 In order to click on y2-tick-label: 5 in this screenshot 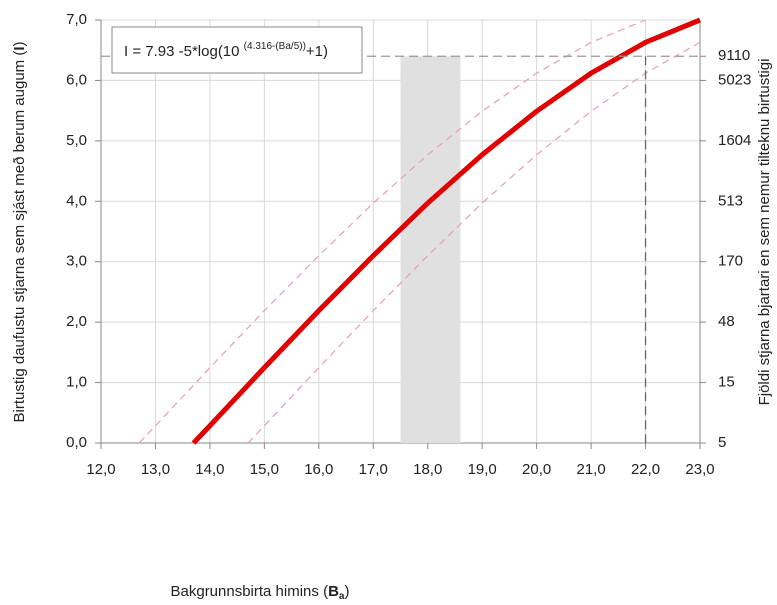, I will do `click(722, 442)`.